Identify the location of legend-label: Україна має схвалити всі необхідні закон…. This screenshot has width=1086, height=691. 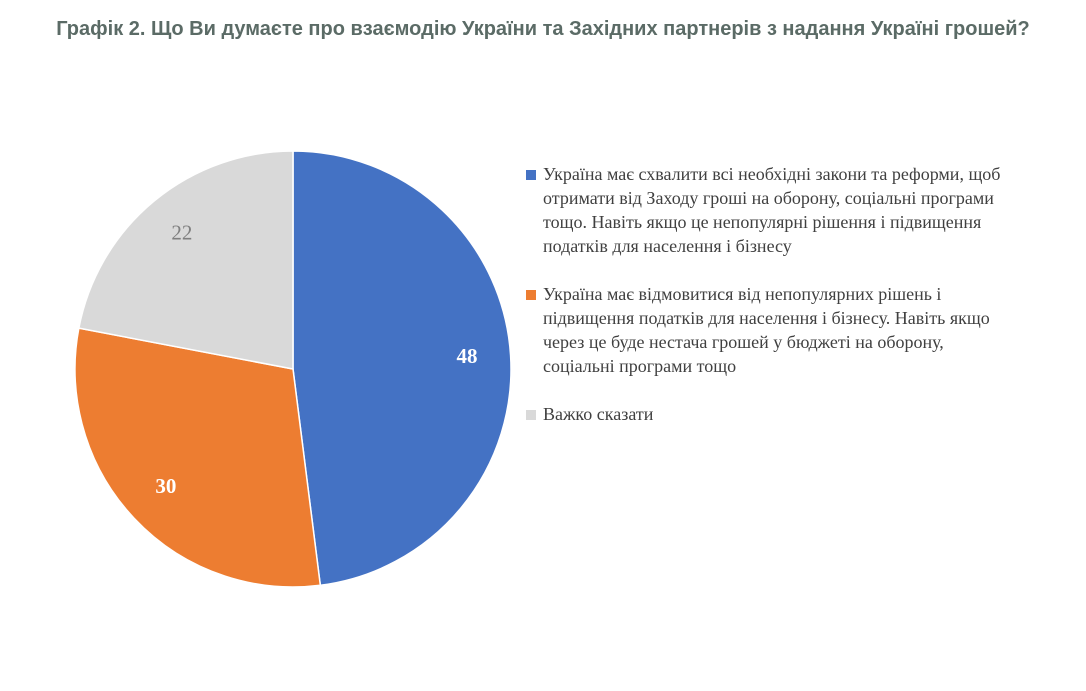
(772, 210).